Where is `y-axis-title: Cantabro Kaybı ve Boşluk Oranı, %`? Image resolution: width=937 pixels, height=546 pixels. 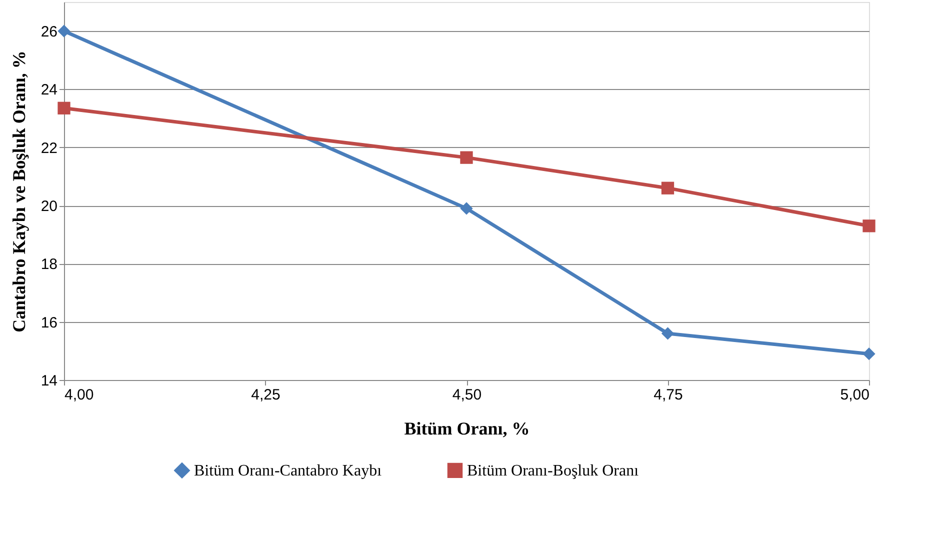 y-axis-title: Cantabro Kaybı ve Boşluk Oranı, % is located at coordinates (18, 191).